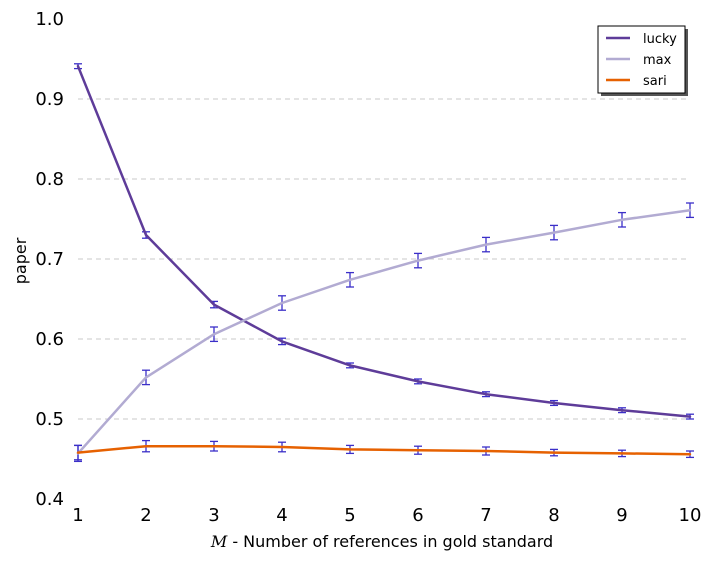  What do you see at coordinates (390, 541) in the screenshot?
I see `x-axis-text: - Number of references in gold standard` at bounding box center [390, 541].